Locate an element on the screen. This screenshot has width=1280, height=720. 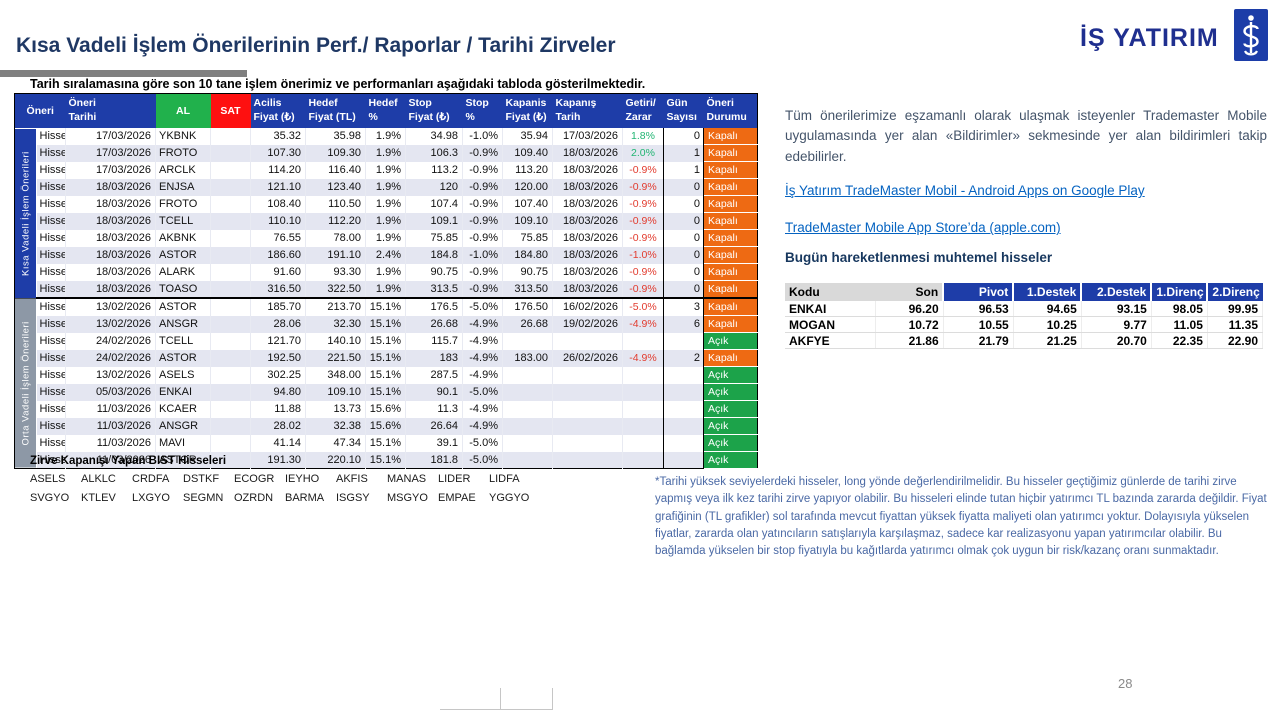
cell-target-price: 13.73 is located at coordinates (335, 409).